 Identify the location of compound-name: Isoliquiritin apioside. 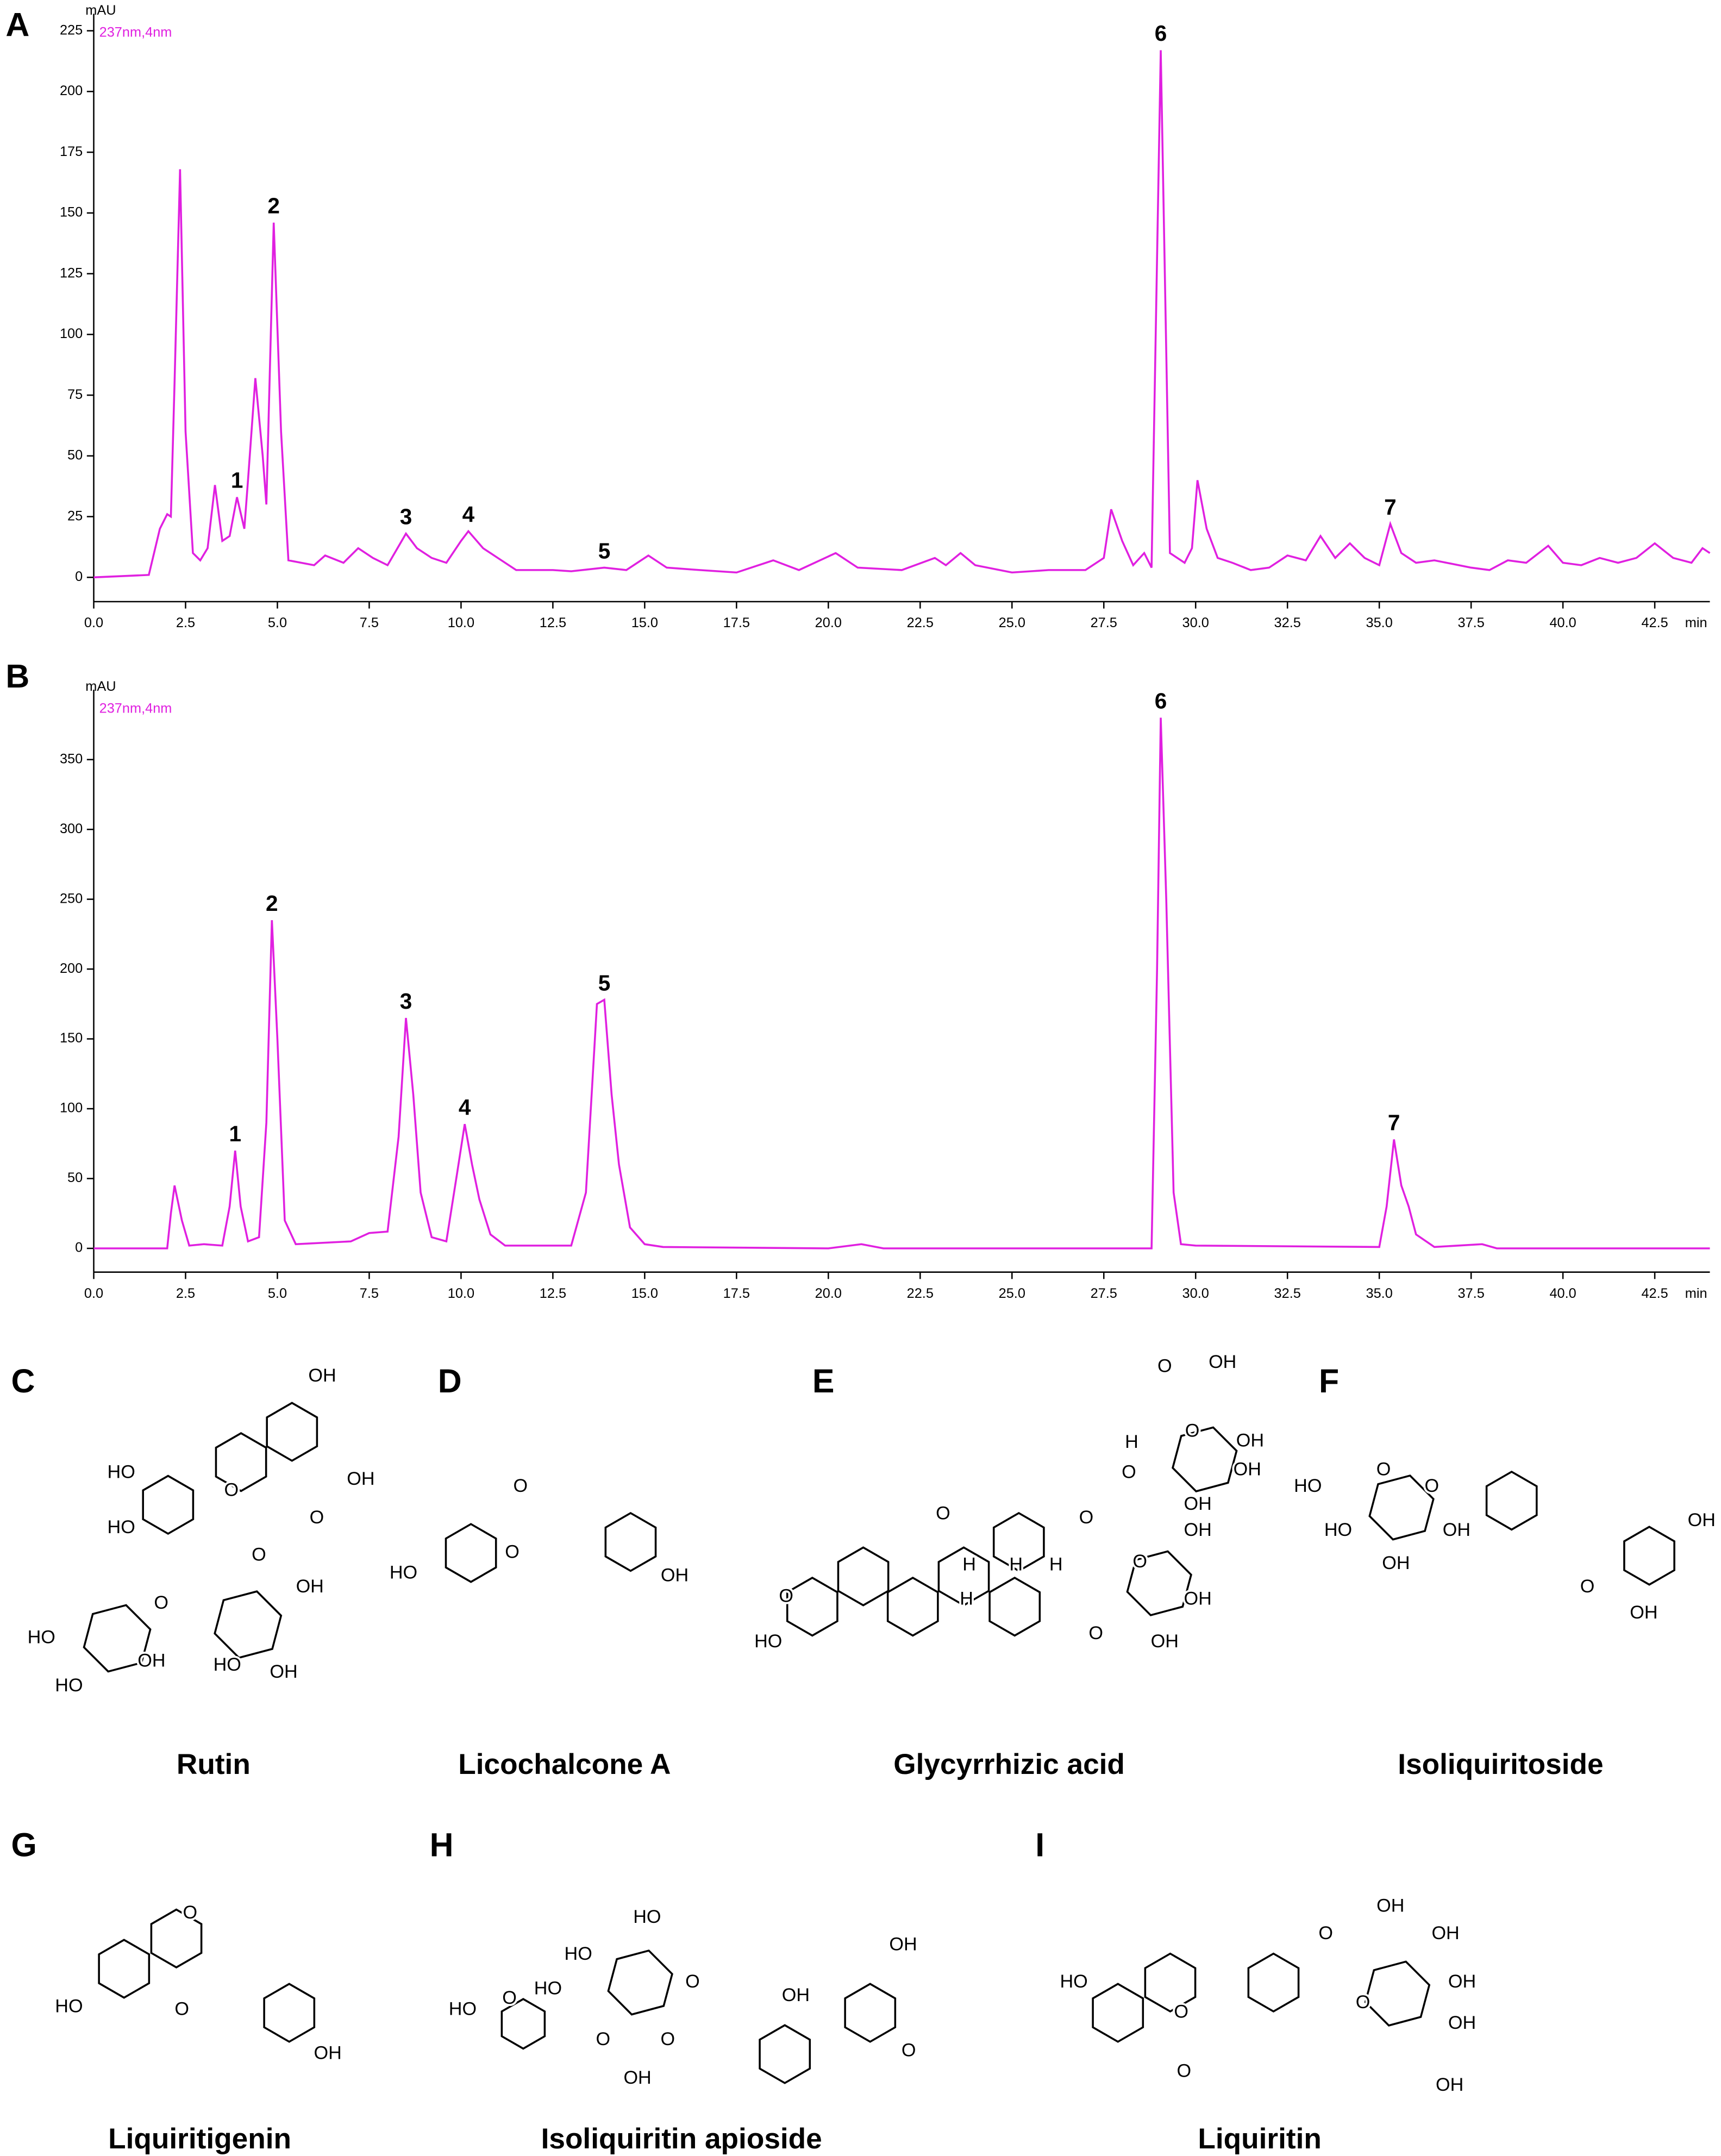
(681, 2139).